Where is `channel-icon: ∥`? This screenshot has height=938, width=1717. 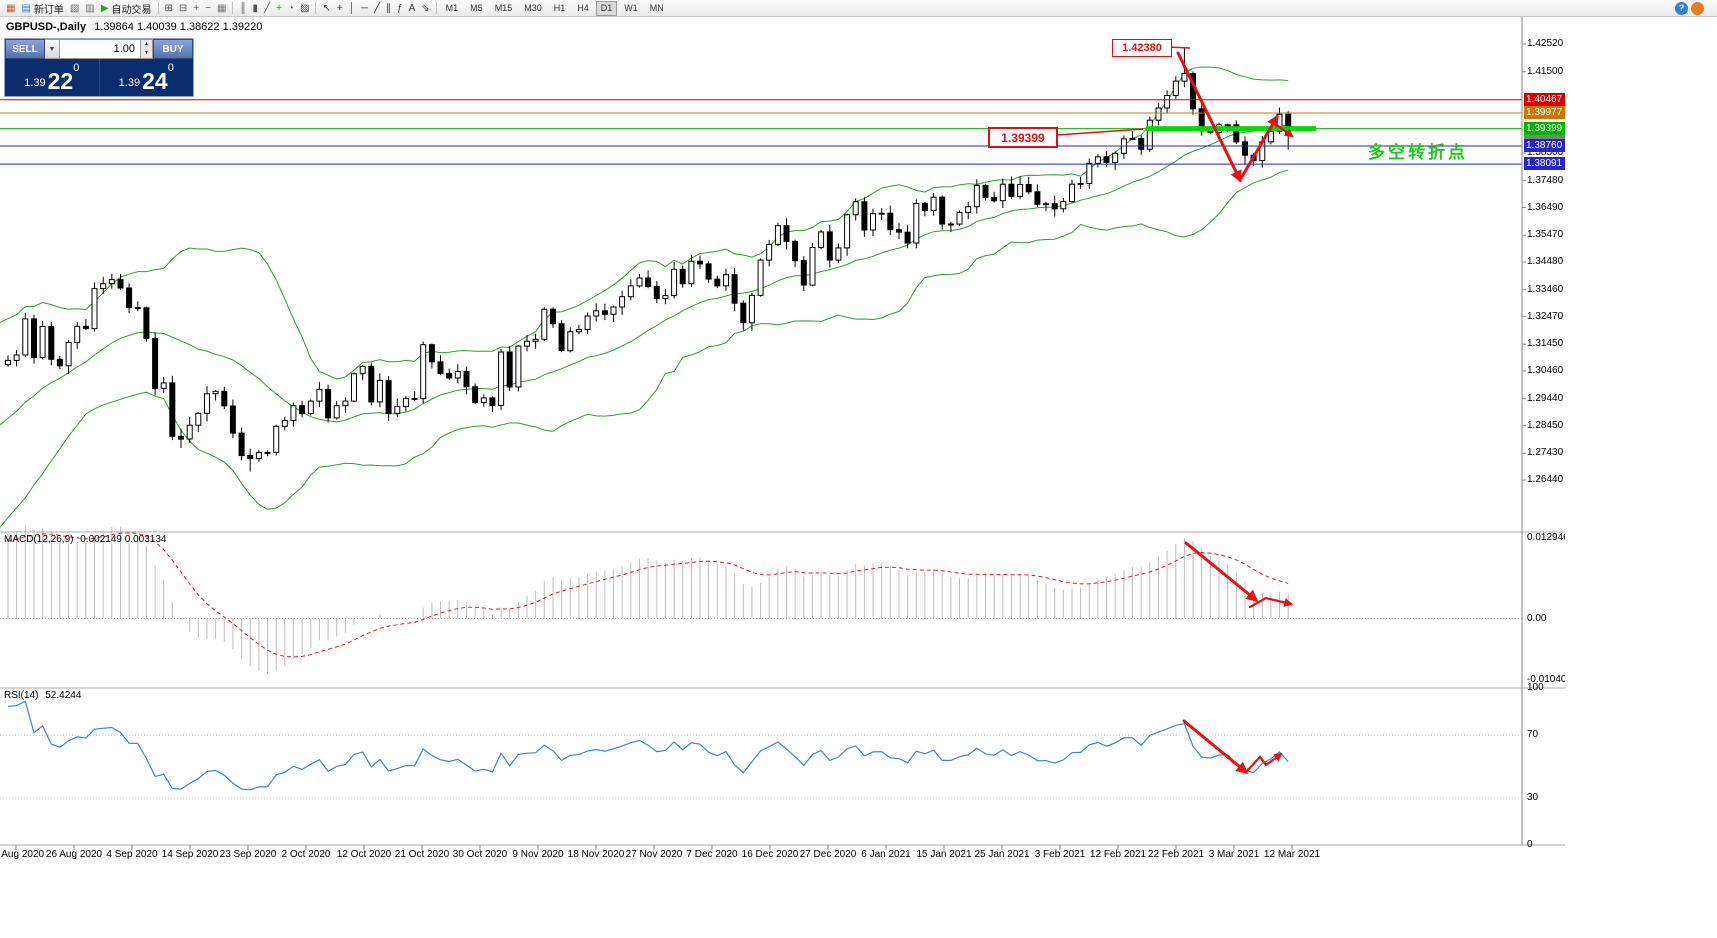 channel-icon: ∥ is located at coordinates (388, 8).